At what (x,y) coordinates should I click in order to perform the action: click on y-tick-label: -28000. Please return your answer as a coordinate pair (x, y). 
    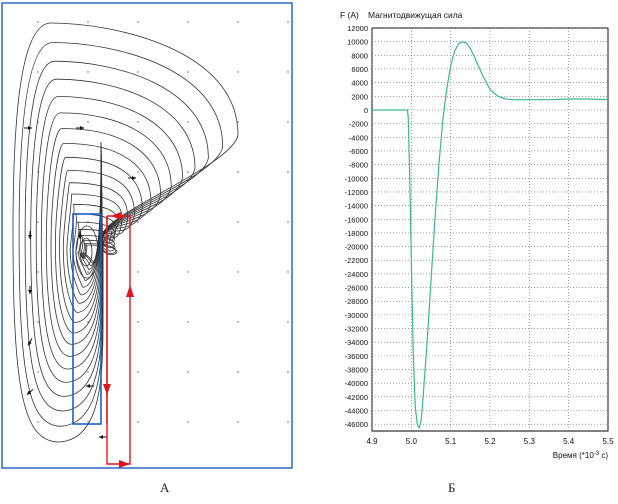
    Looking at the image, I should click on (356, 301).